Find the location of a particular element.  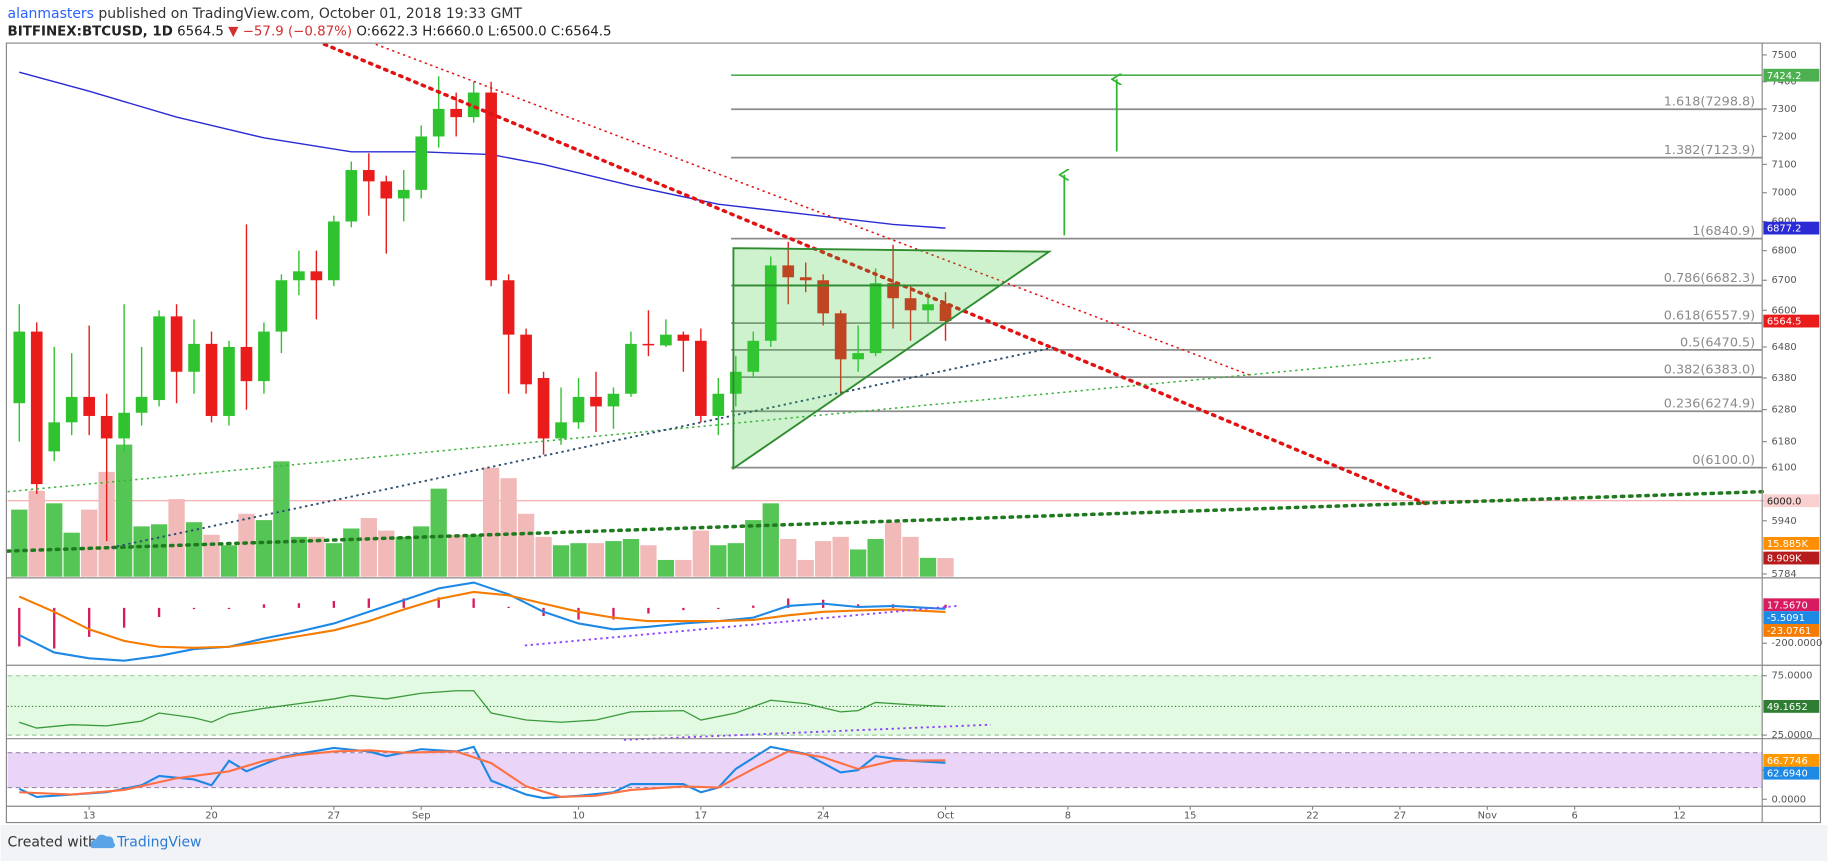

fib-label: 0(6100.0) is located at coordinates (1723, 460).